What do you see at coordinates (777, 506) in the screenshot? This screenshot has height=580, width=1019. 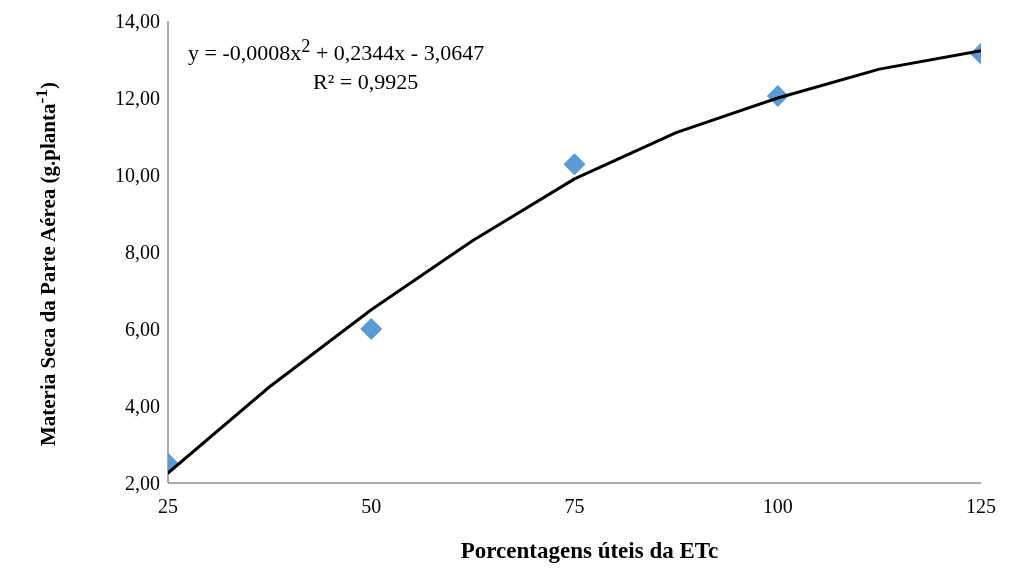 I see `x-tick-label: 100` at bounding box center [777, 506].